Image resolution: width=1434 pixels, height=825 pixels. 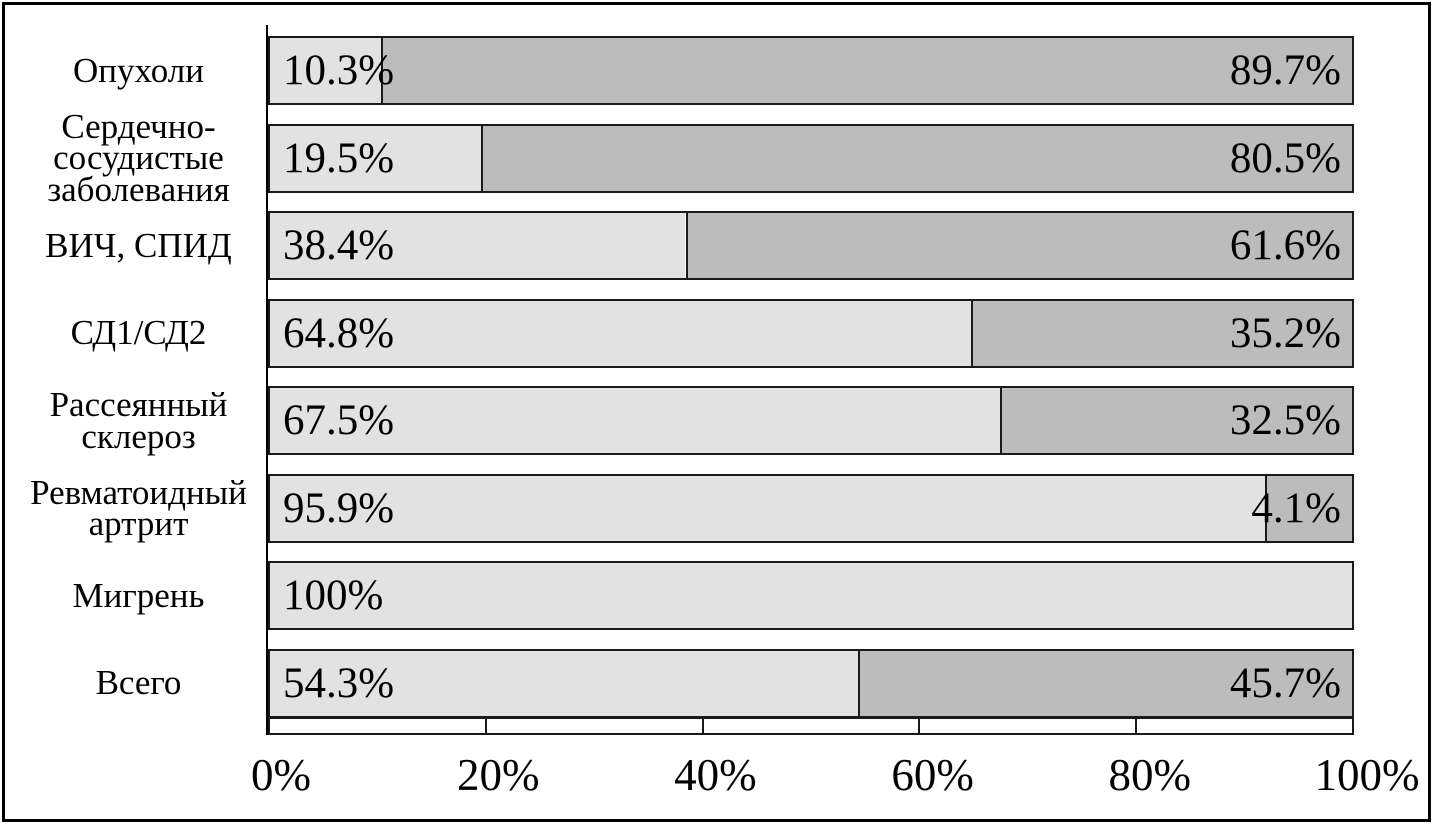 What do you see at coordinates (281, 775) in the screenshot?
I see `x-axis-tick-label: 0%` at bounding box center [281, 775].